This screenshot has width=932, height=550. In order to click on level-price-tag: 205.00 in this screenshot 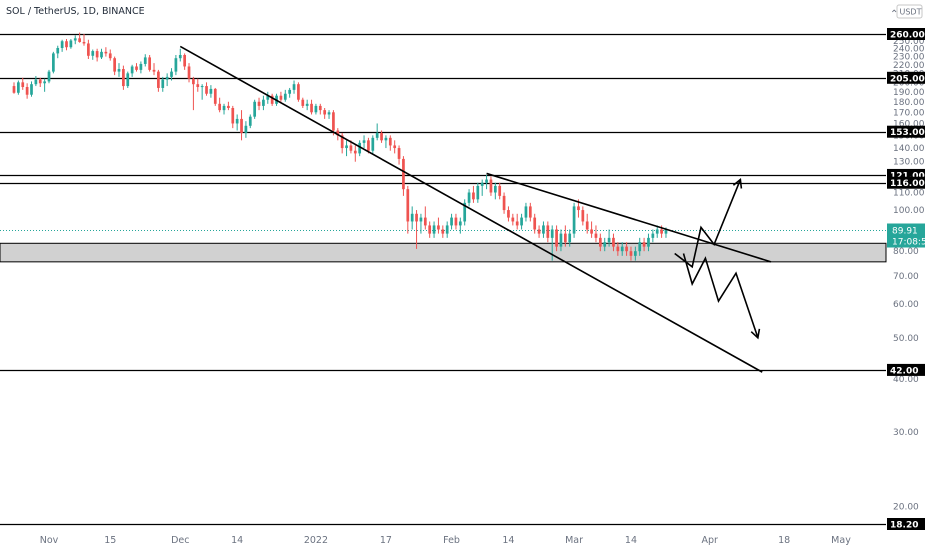, I will do `click(906, 78)`.